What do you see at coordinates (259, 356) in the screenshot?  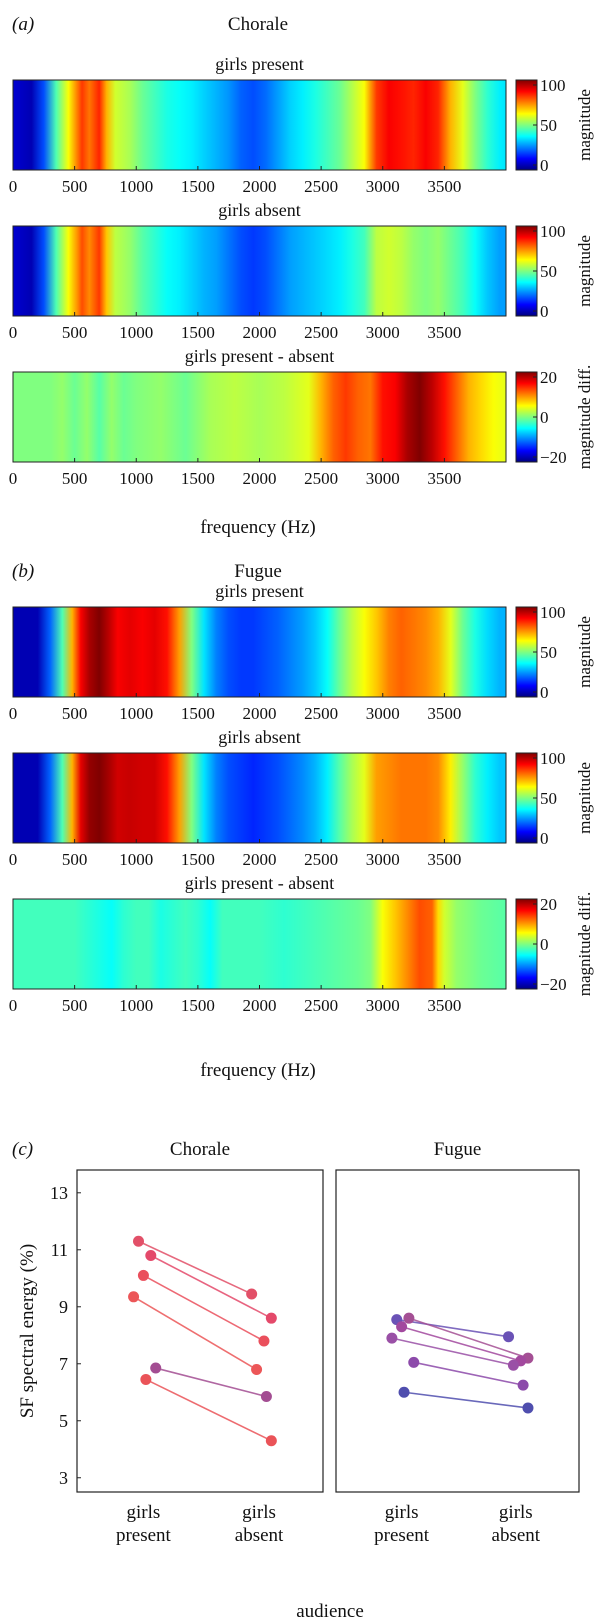 I see `spectrogram-title: girls present - absent` at bounding box center [259, 356].